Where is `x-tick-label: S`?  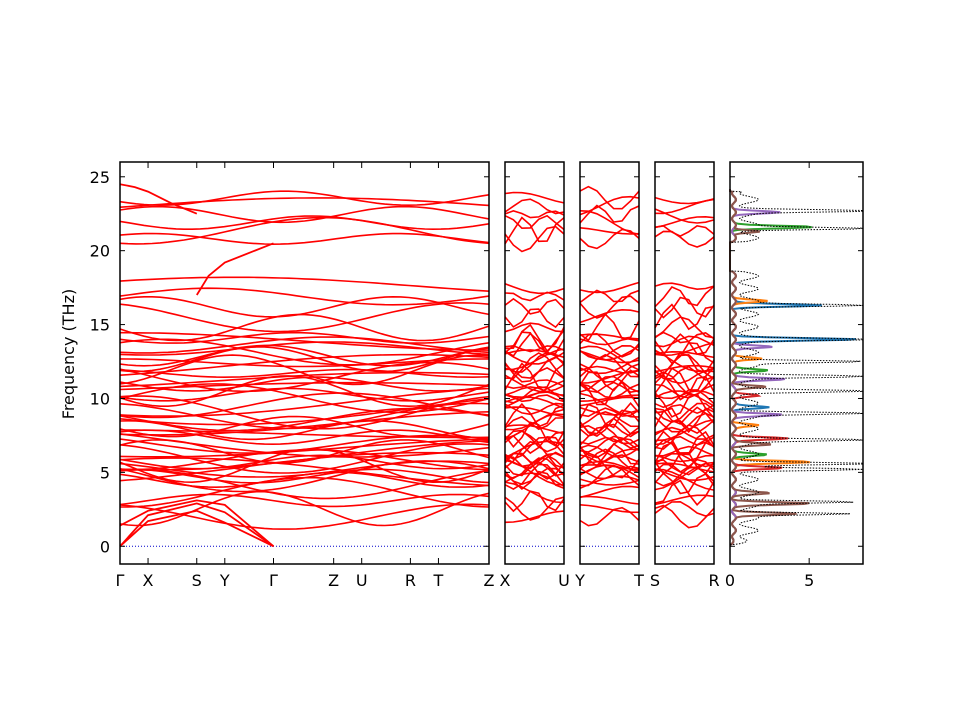 x-tick-label: S is located at coordinates (197, 580).